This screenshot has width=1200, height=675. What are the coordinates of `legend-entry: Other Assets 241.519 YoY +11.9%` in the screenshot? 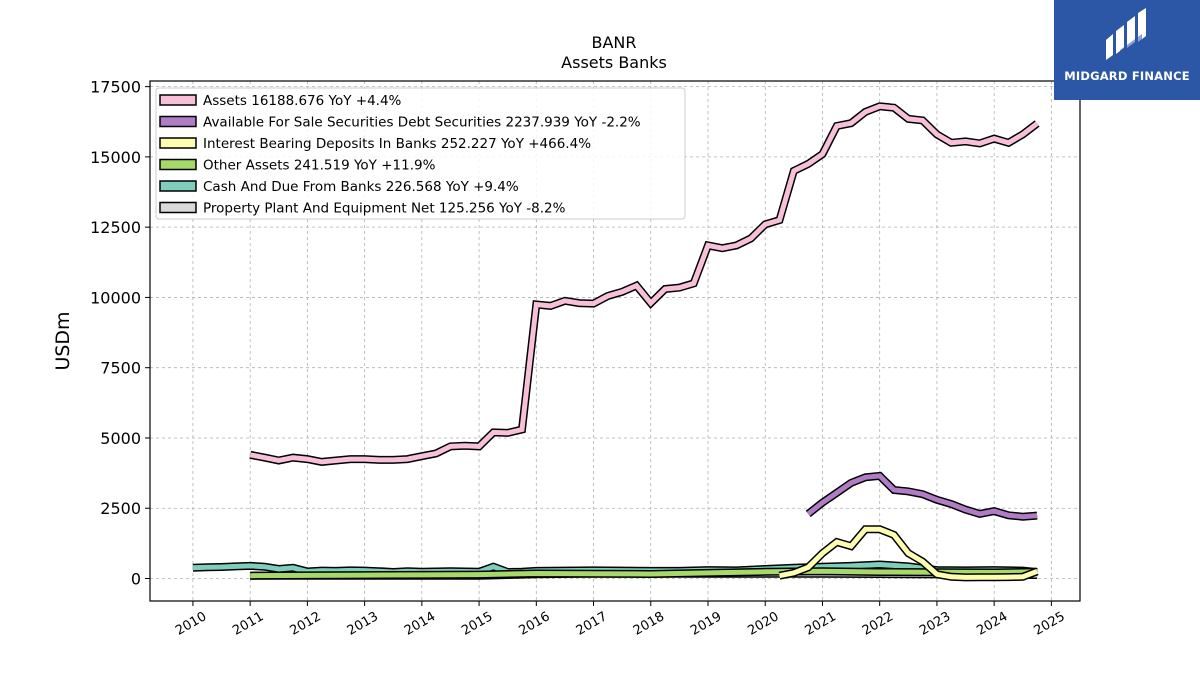 It's located at (319, 166).